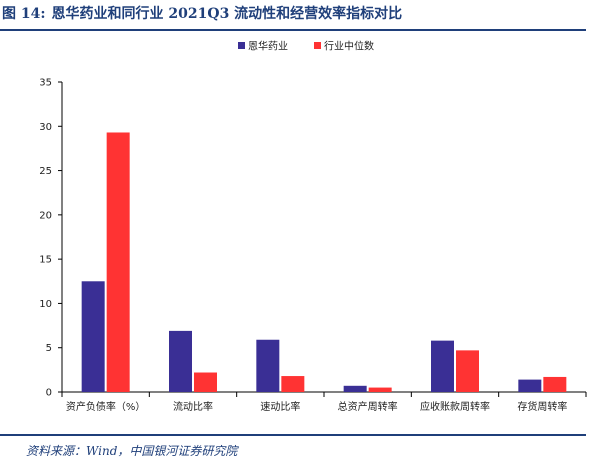 This screenshot has width=612, height=469. Describe the element at coordinates (45, 304) in the screenshot. I see `y-tick-label: 10` at that location.